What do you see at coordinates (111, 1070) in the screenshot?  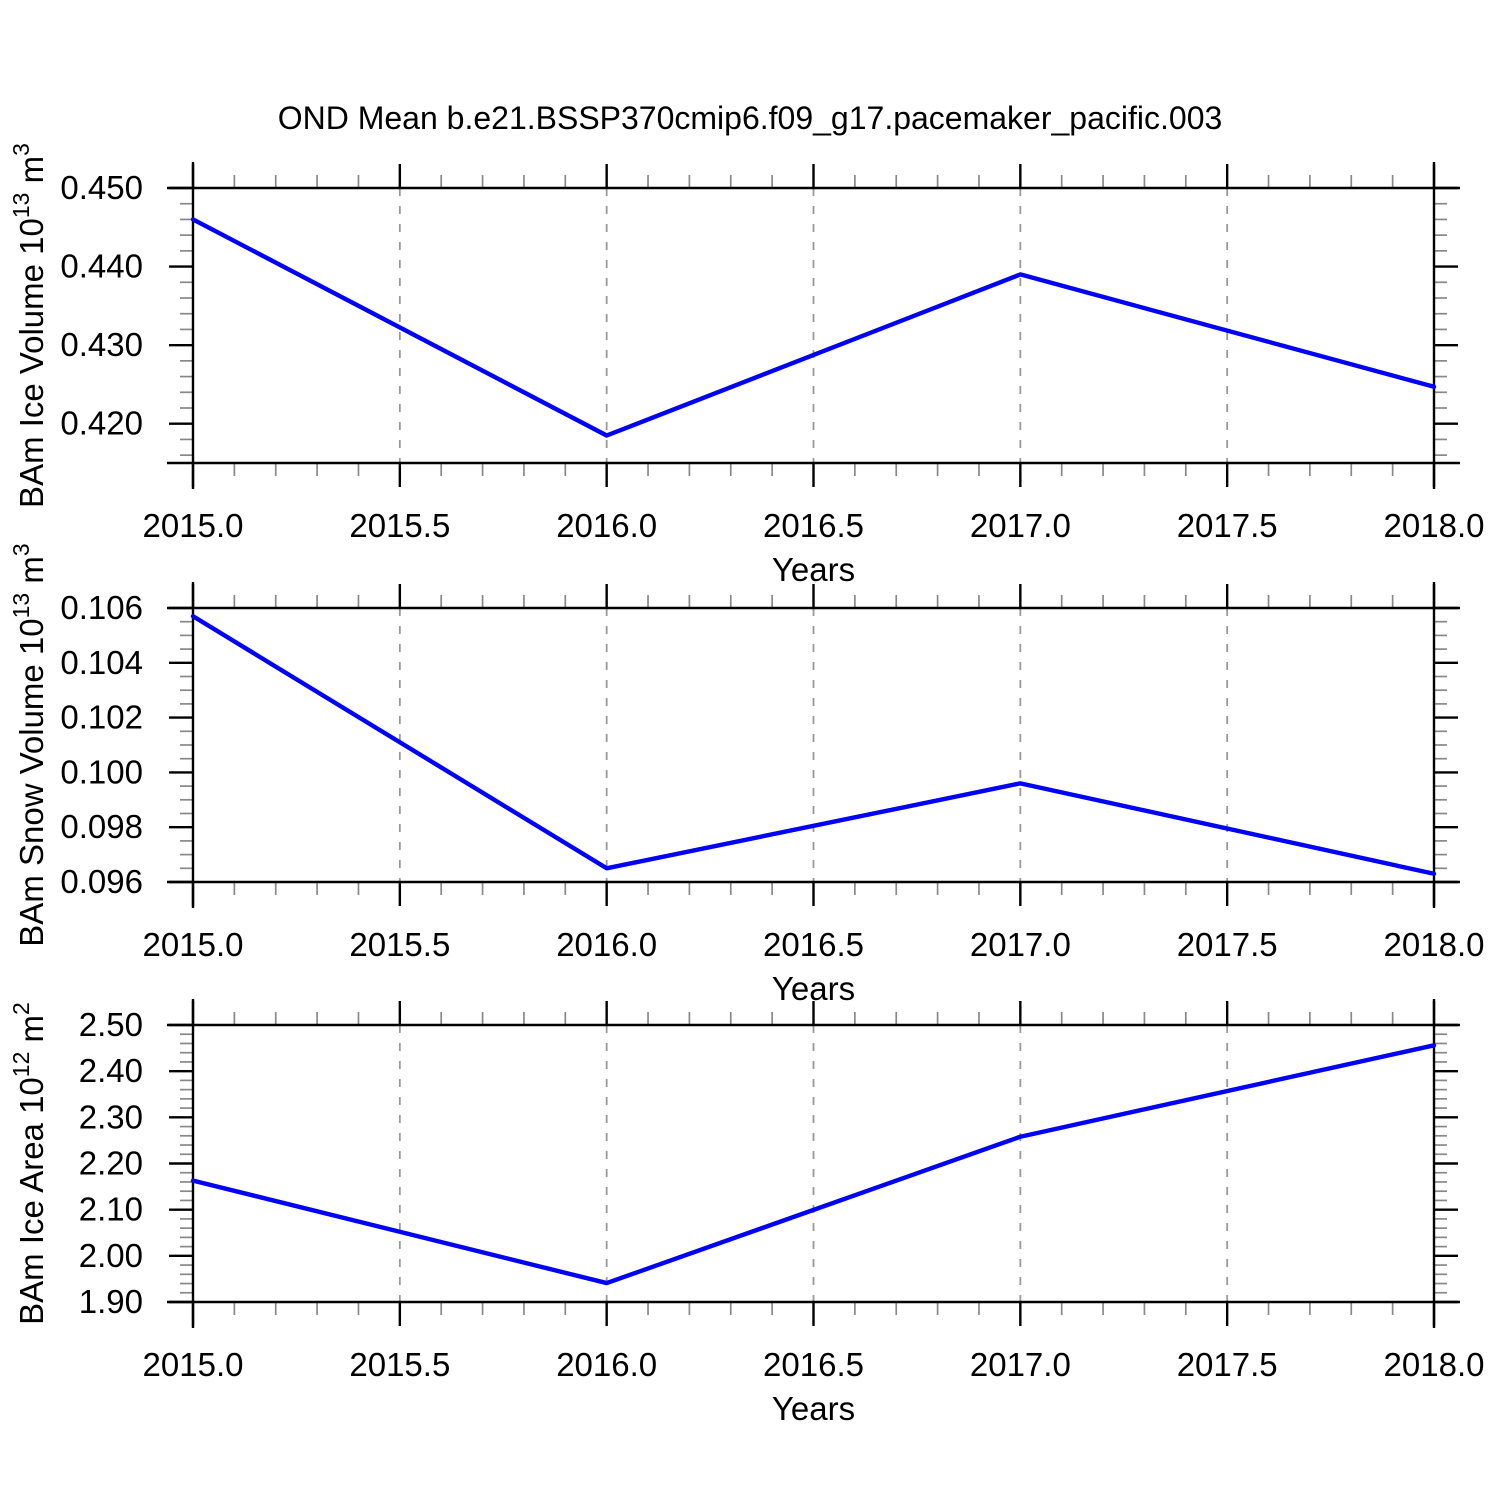 I see `svg-text: 2.40` at bounding box center [111, 1070].